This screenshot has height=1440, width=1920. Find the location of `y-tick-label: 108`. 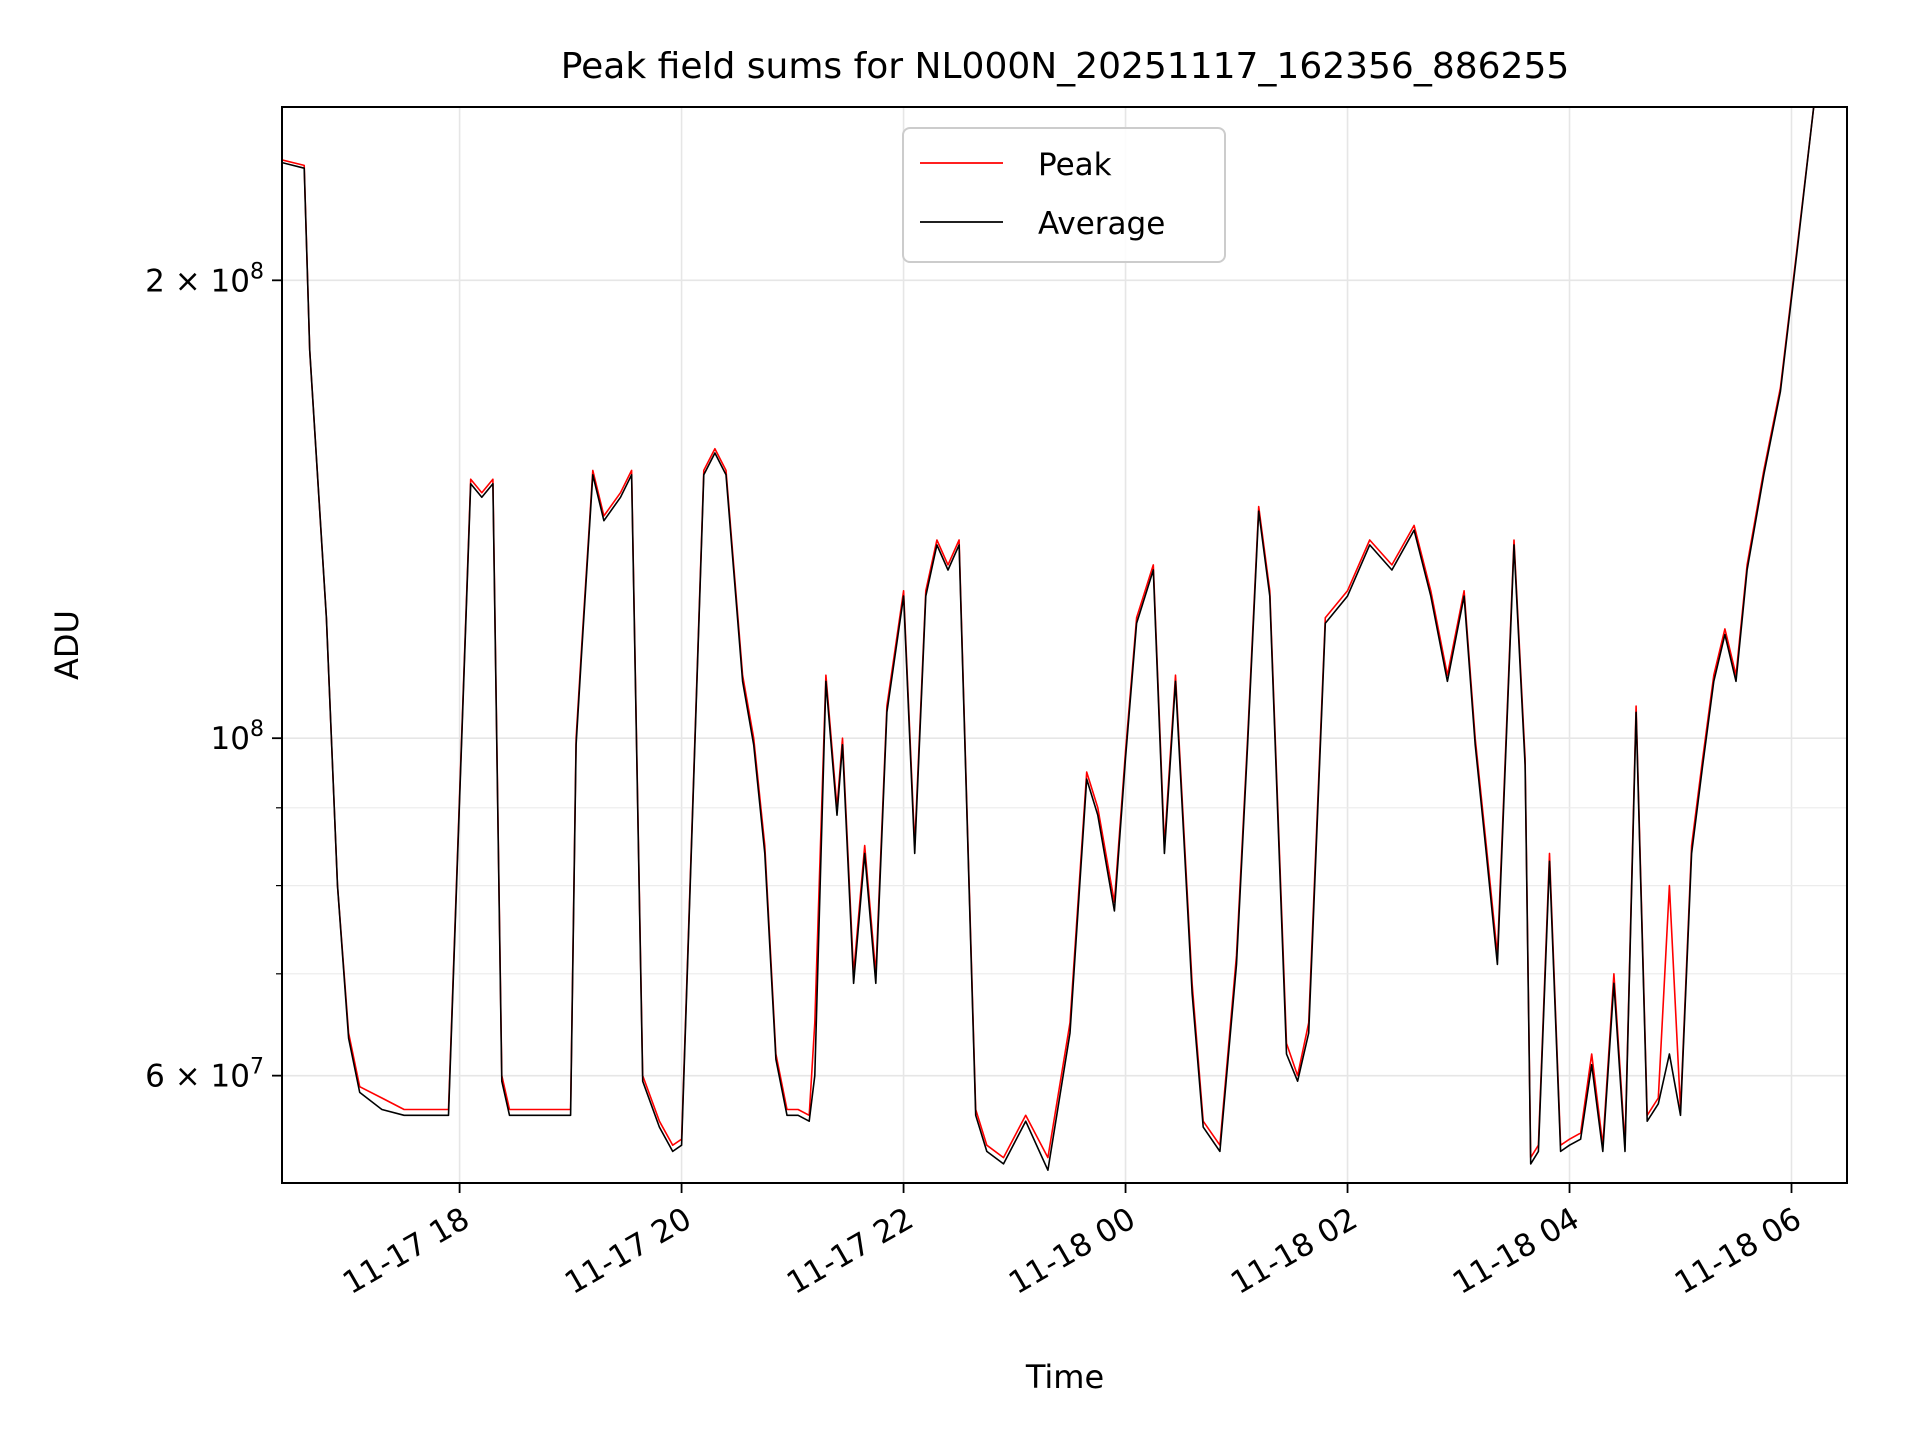

y-tick-label: 108 is located at coordinates (237, 737).